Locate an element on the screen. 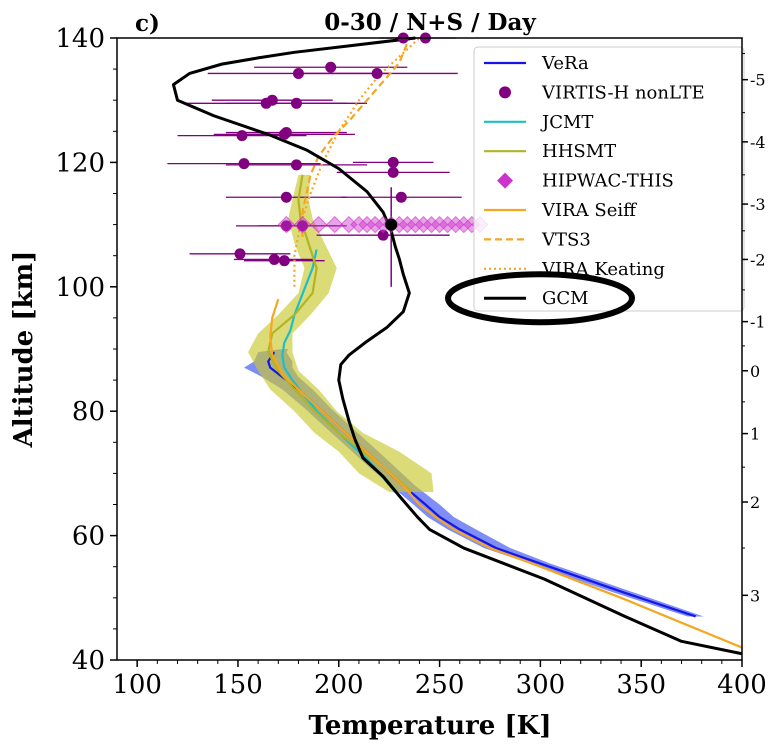 The width and height of the screenshot is (775, 746). right-tick-label--2: -2 is located at coordinates (758, 259).